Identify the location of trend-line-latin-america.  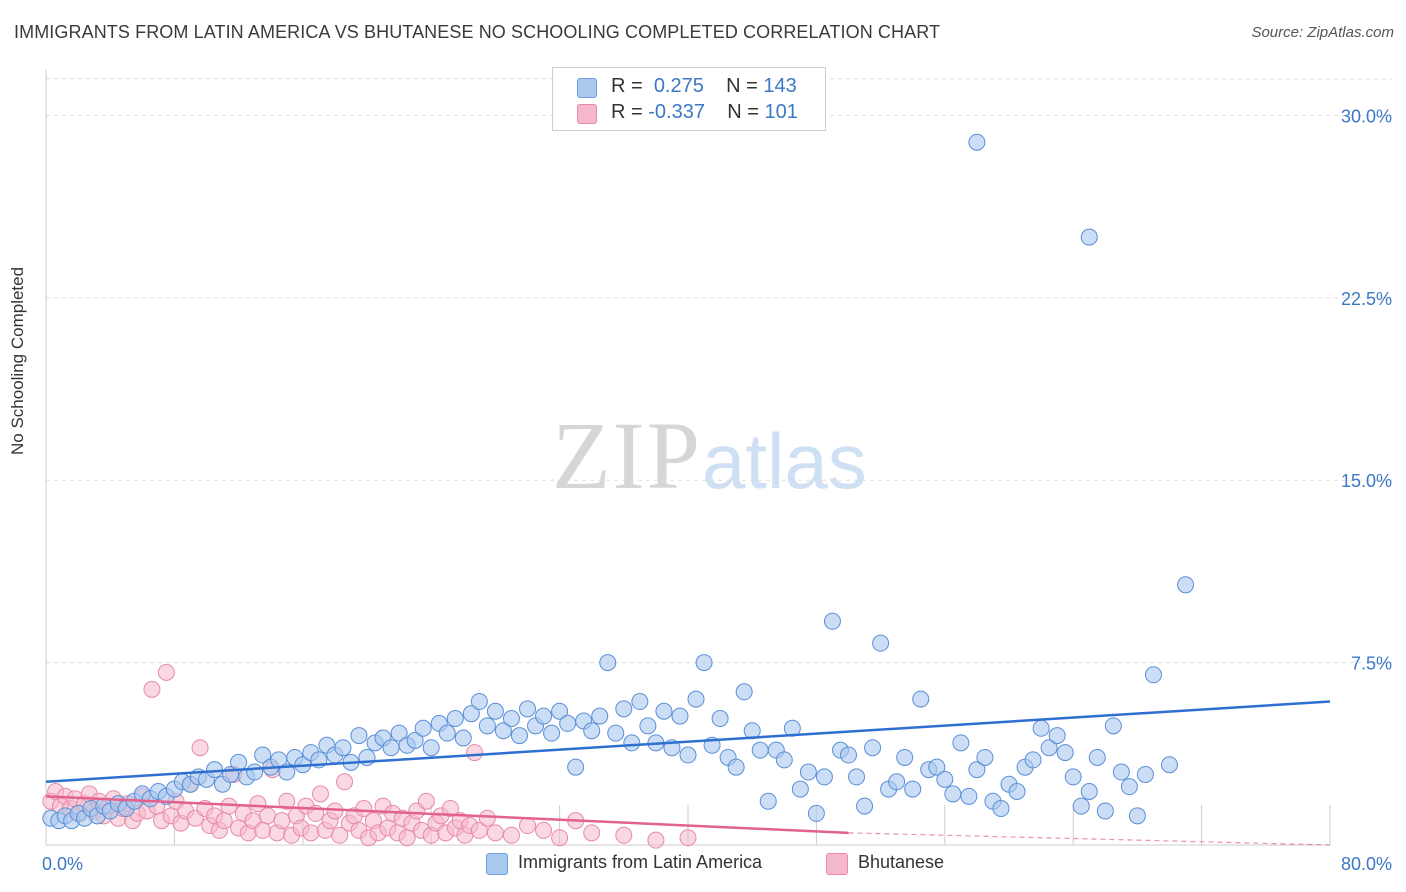
(688, 742).